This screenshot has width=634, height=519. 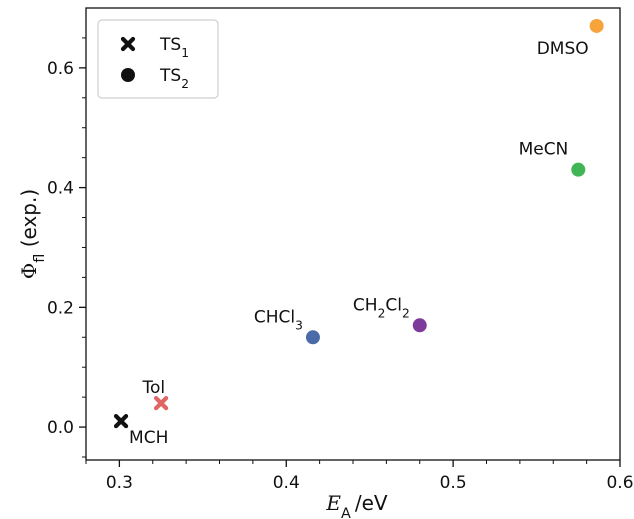 I want to click on legend-label: TS2, so click(x=174, y=78).